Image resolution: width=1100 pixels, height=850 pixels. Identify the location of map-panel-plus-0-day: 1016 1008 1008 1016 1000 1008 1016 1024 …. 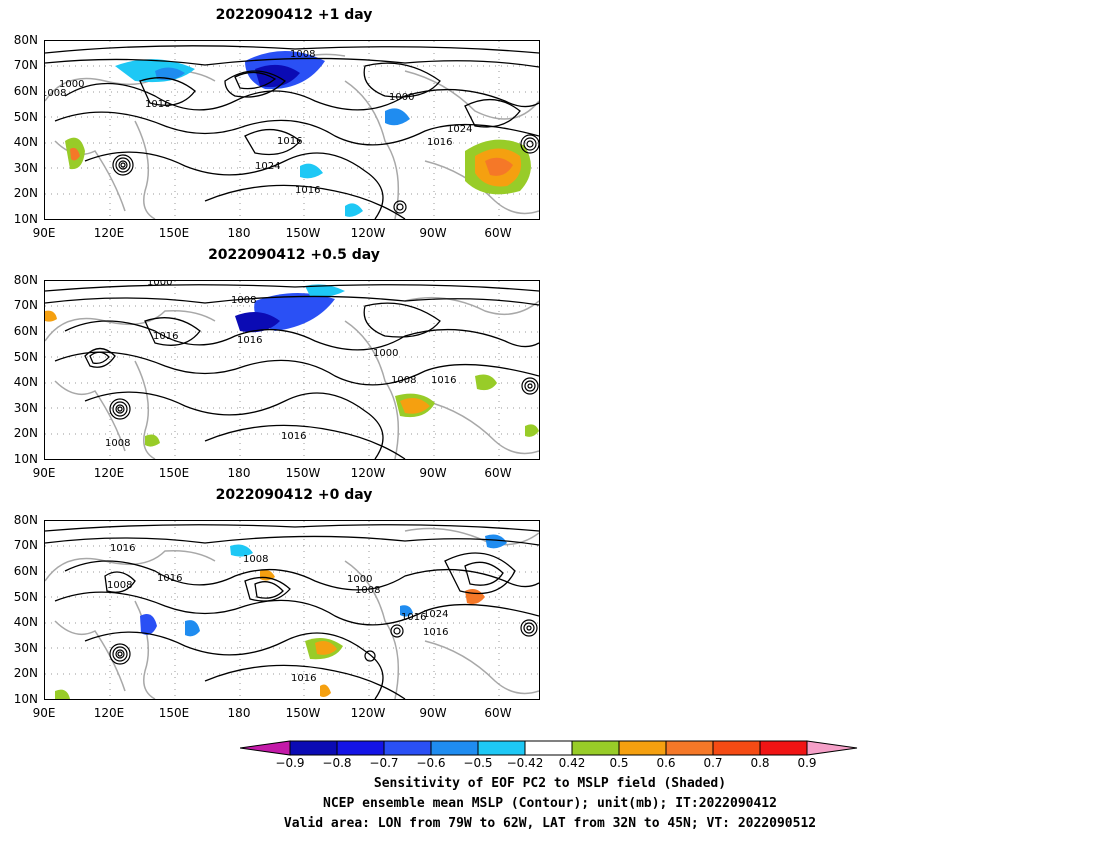
(292, 610).